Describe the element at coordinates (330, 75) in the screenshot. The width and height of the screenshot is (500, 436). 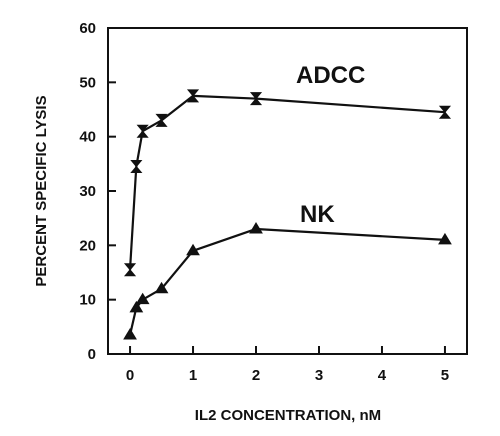
I see `series-label-adcc: ADCC` at that location.